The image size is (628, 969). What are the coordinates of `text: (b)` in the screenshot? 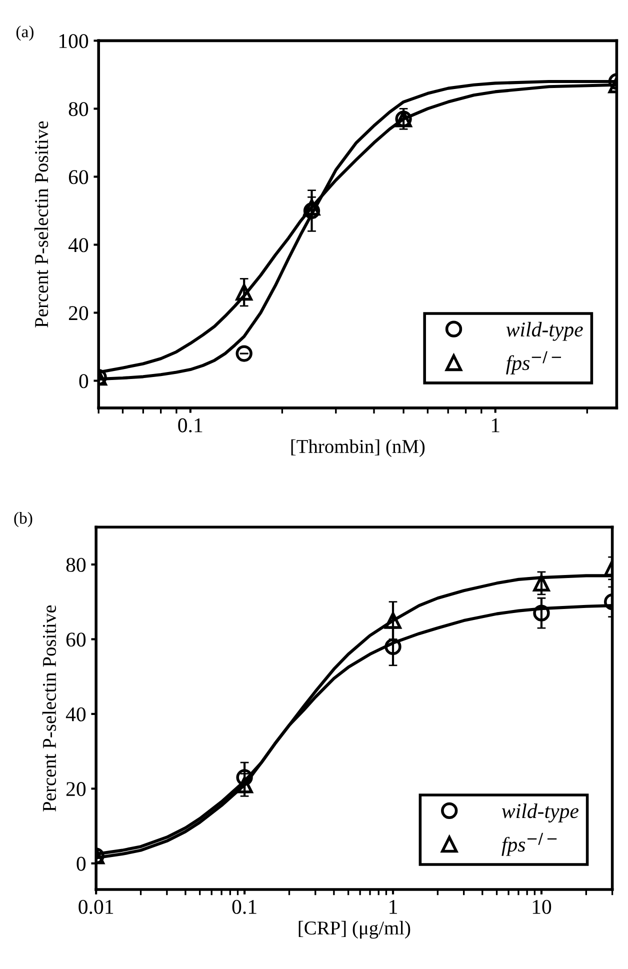 It's located at (23, 520).